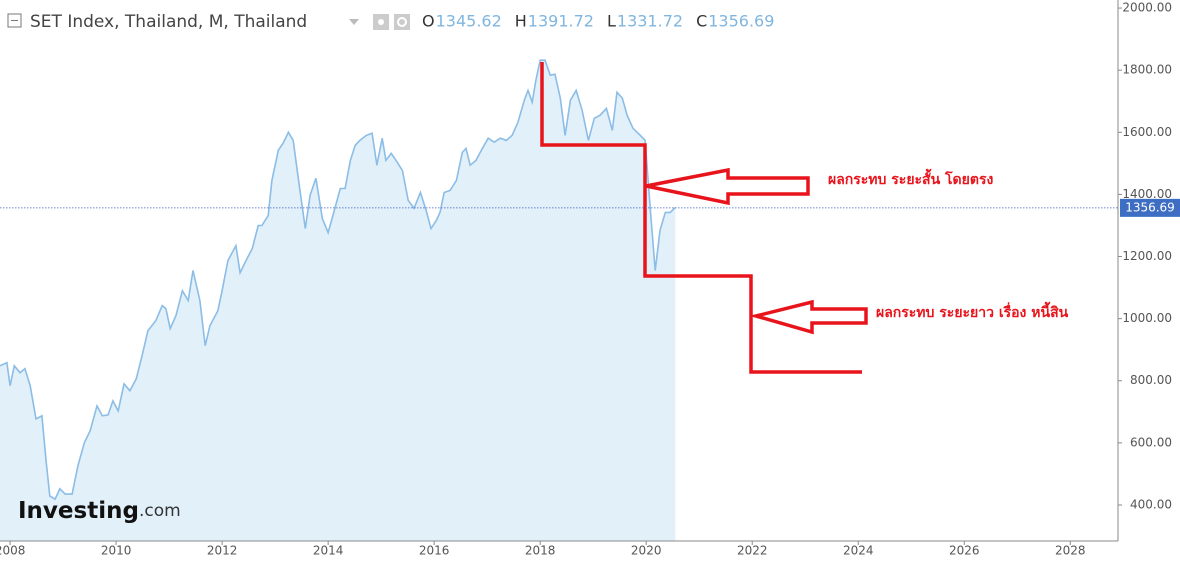 This screenshot has width=1180, height=561. Describe the element at coordinates (116, 551) in the screenshot. I see `x-tick-label: 2010` at that location.